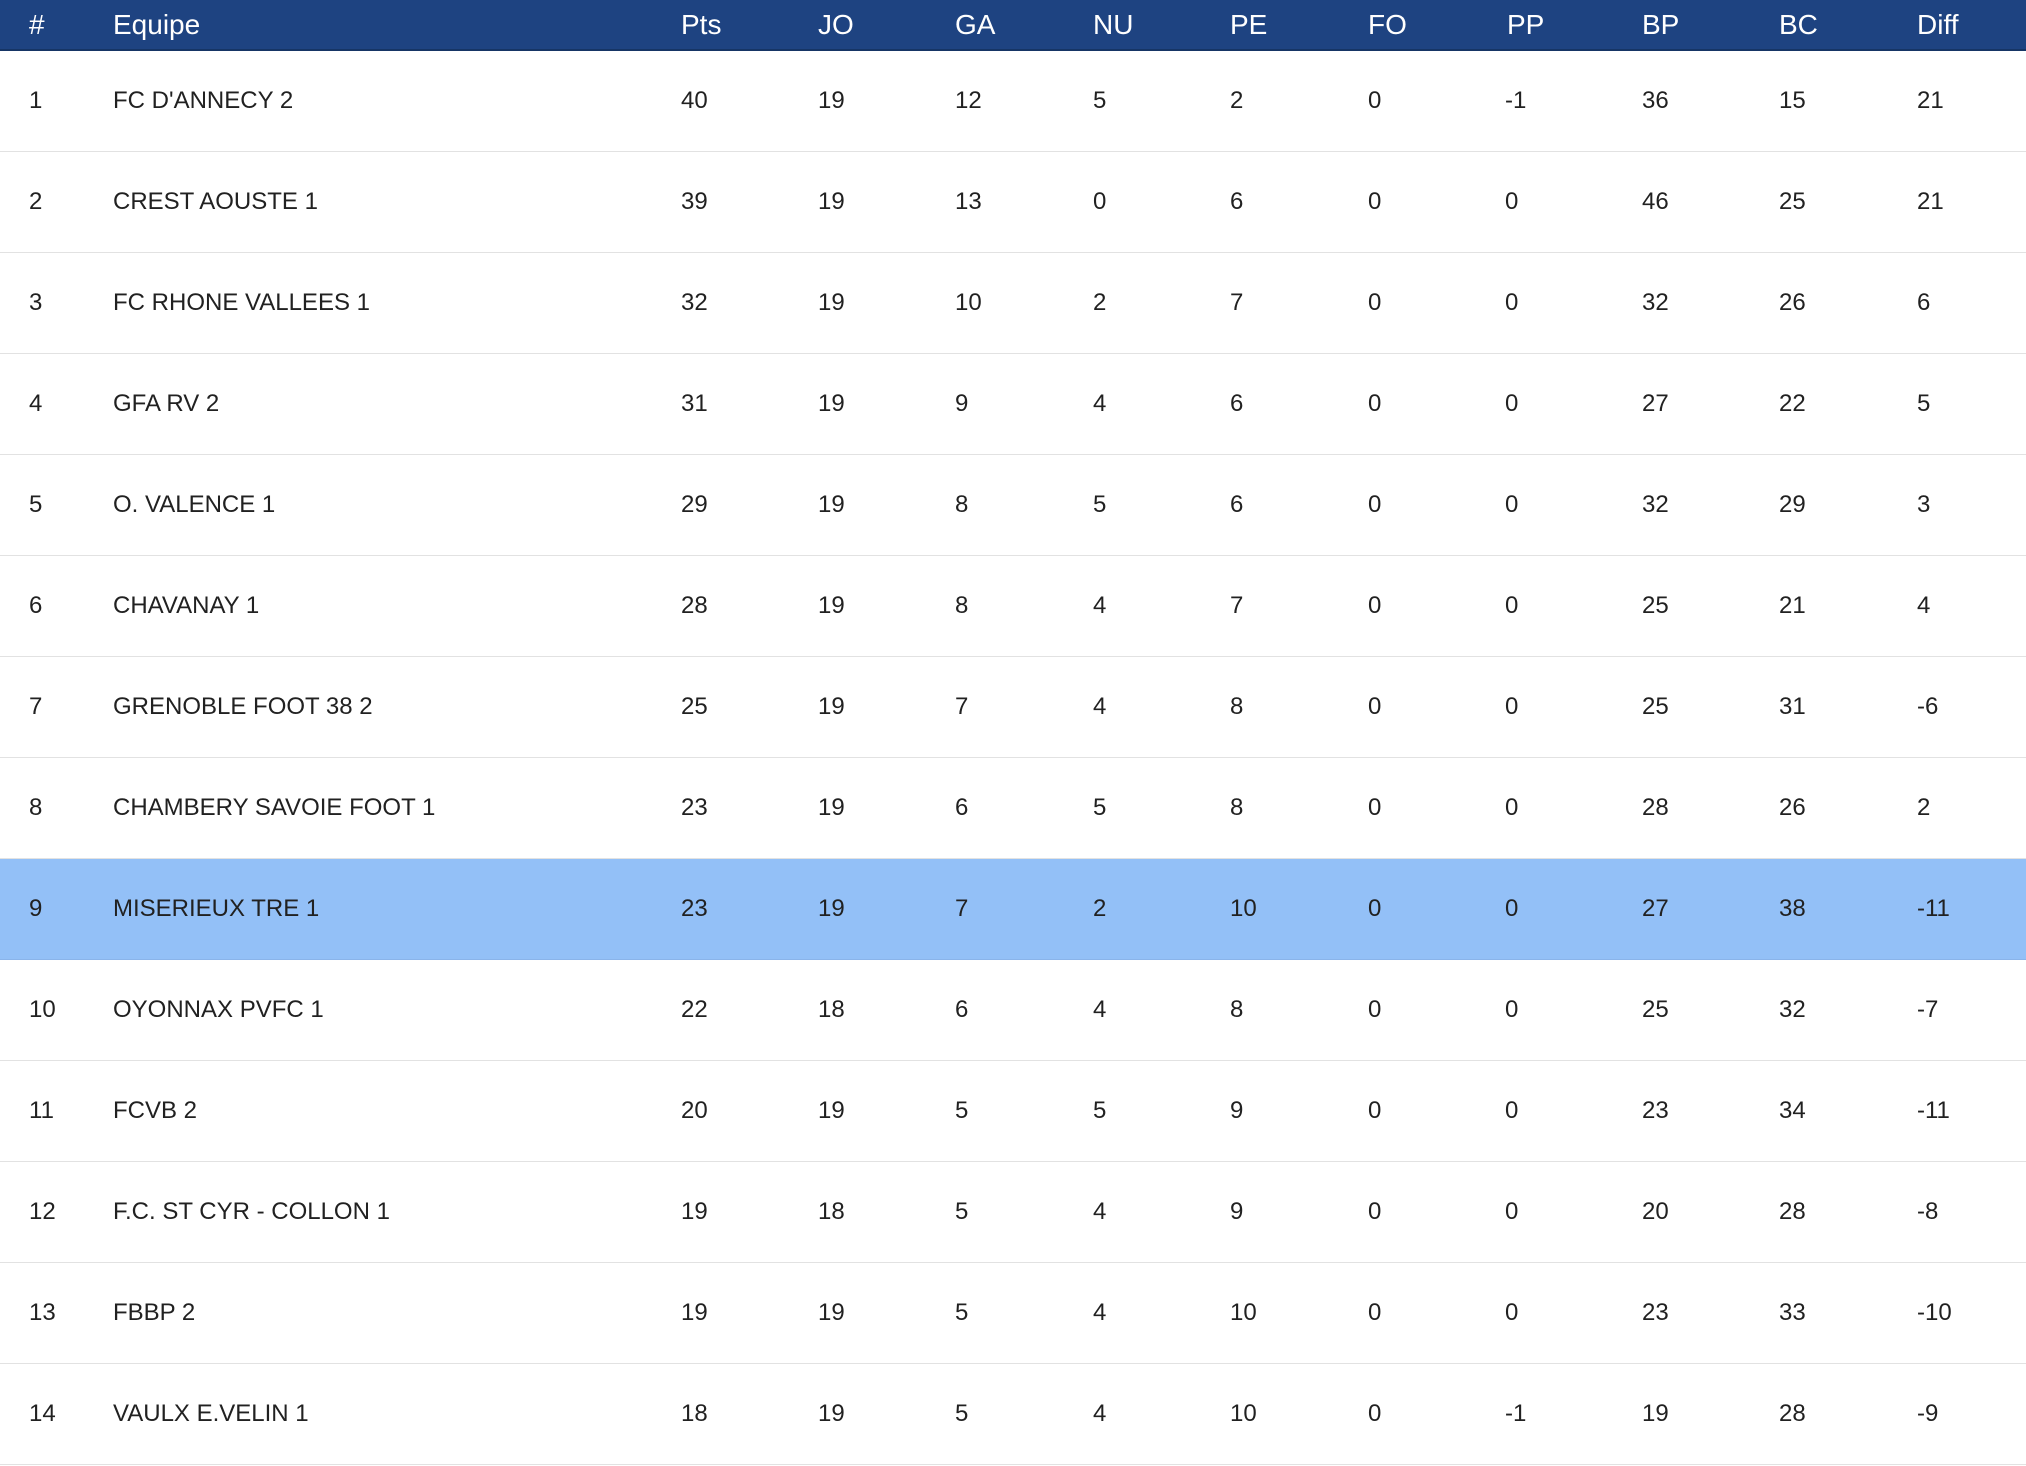 Image resolution: width=2026 pixels, height=1466 pixels. Describe the element at coordinates (694, 100) in the screenshot. I see `row-points: 40` at that location.